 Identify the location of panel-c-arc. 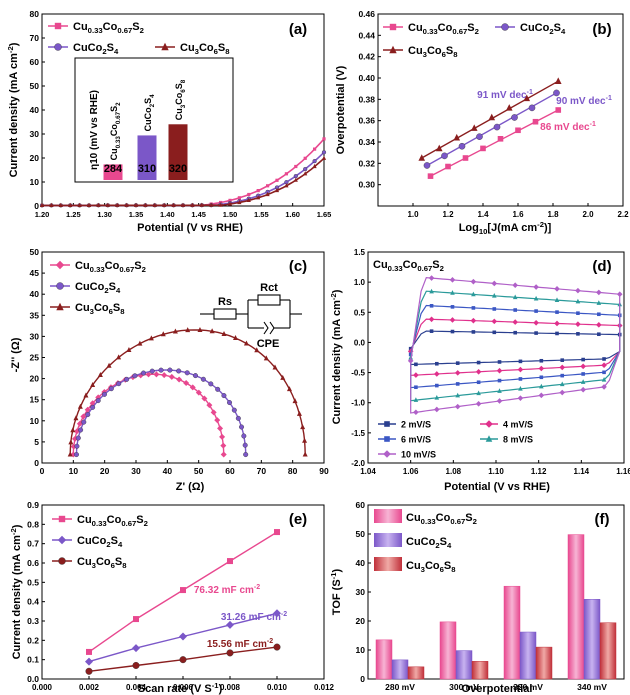
(148, 414).